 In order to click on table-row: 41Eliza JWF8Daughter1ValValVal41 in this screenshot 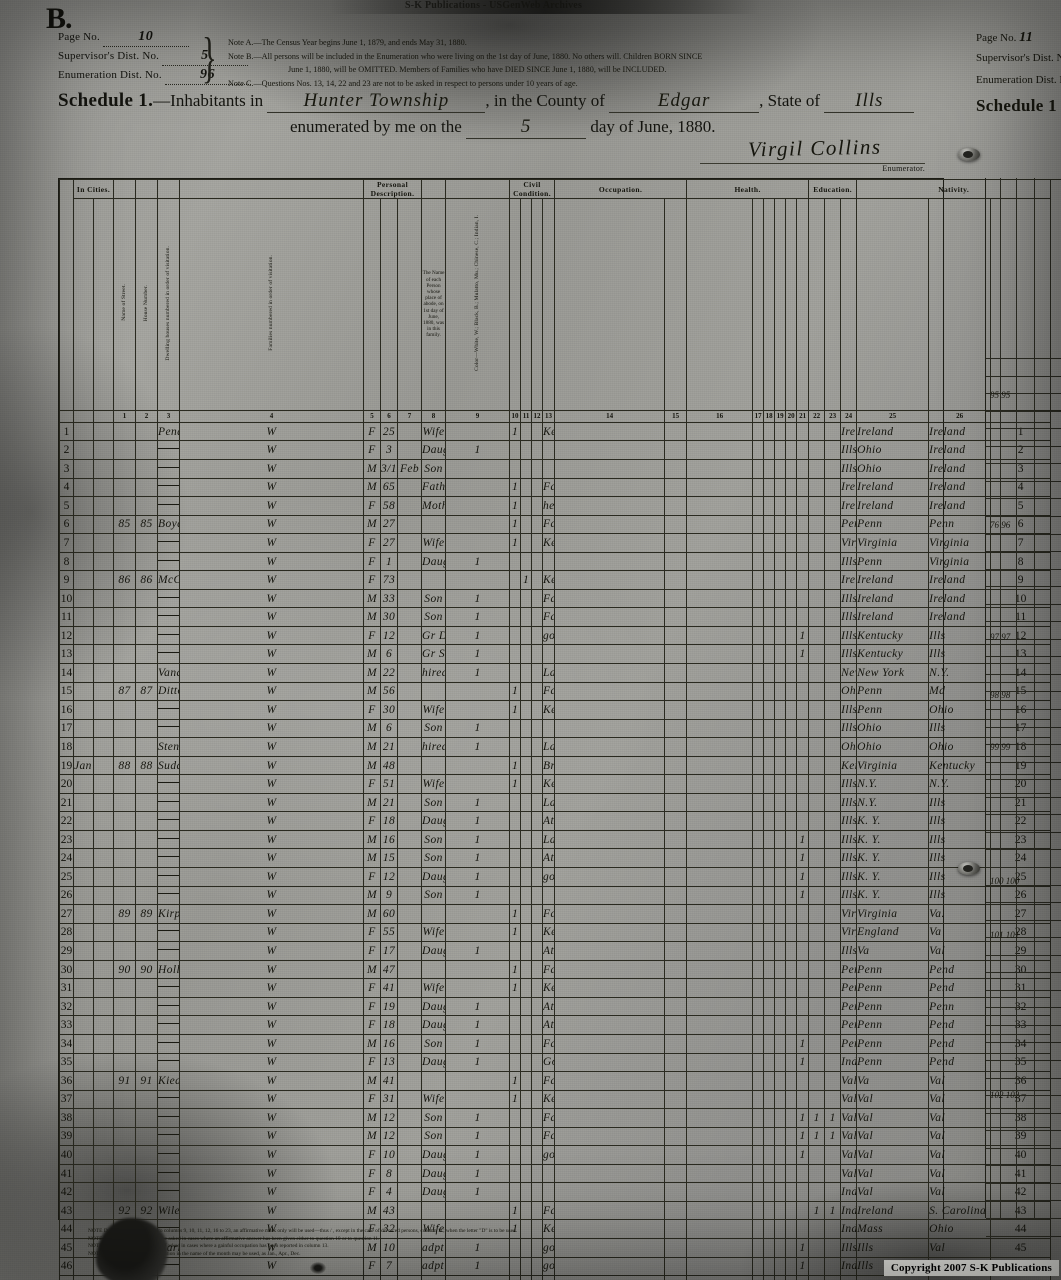, I will do `click(560, 1173)`.